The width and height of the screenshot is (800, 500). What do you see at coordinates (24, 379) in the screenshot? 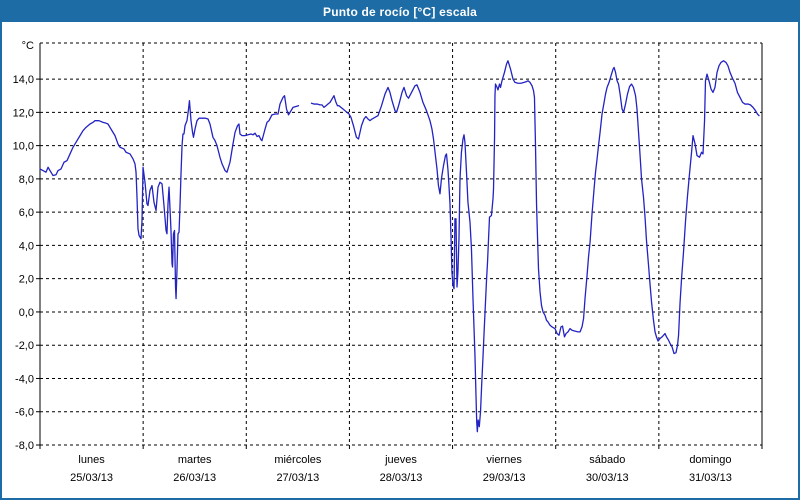
I see `y-axis-label: -4,0` at bounding box center [24, 379].